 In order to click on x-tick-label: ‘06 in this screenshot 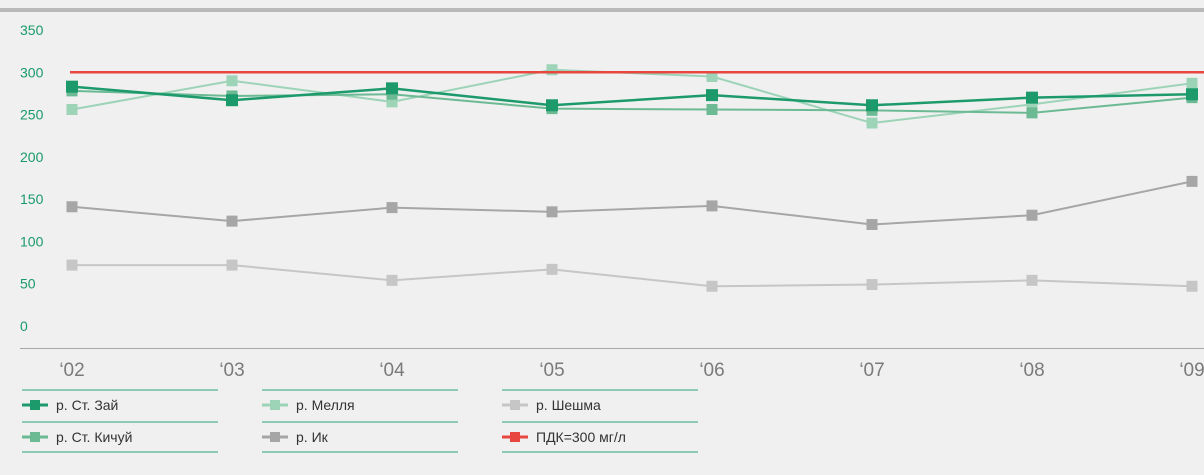, I will do `click(711, 370)`.